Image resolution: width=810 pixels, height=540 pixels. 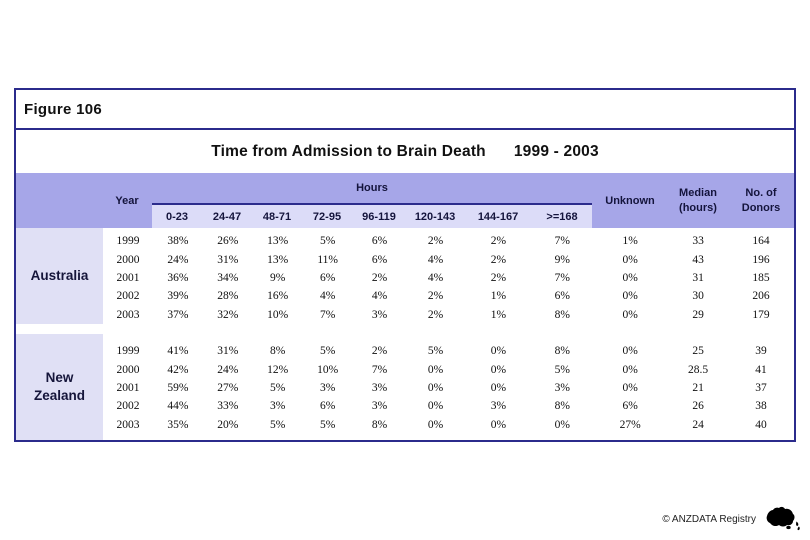 I want to click on data-cell: 31, so click(x=698, y=277).